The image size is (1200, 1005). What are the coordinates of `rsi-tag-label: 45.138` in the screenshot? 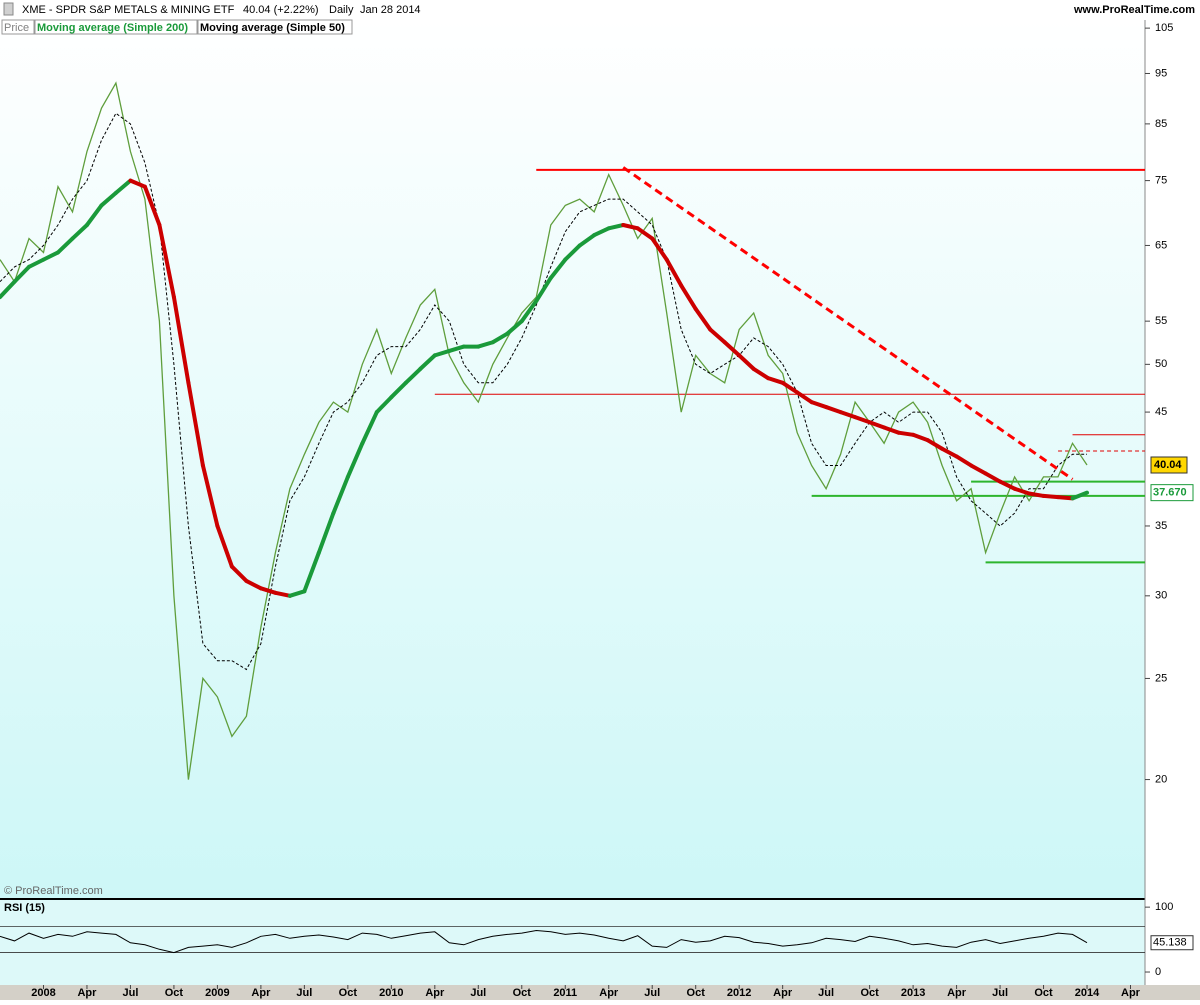 It's located at (1170, 943).